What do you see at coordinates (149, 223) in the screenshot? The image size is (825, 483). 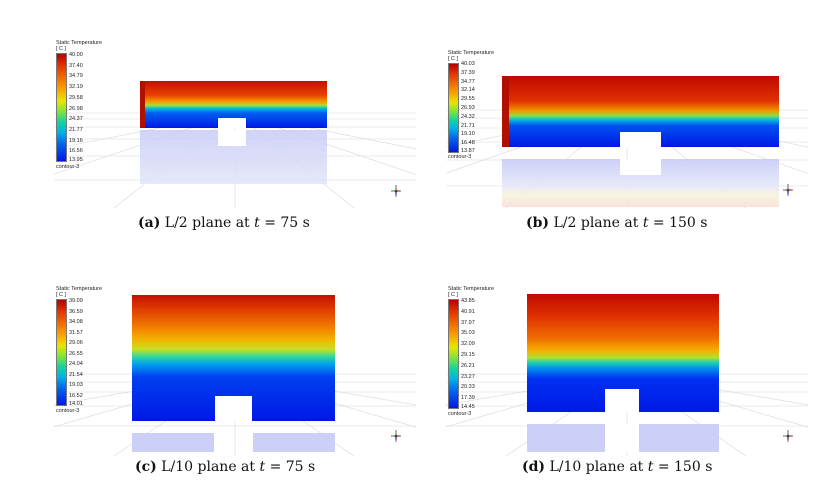 I see `caption-tag: (a)` at bounding box center [149, 223].